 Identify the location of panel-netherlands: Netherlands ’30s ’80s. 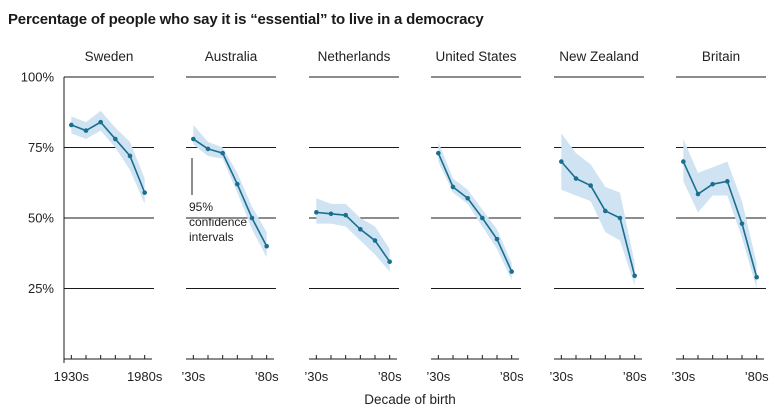
(353, 216).